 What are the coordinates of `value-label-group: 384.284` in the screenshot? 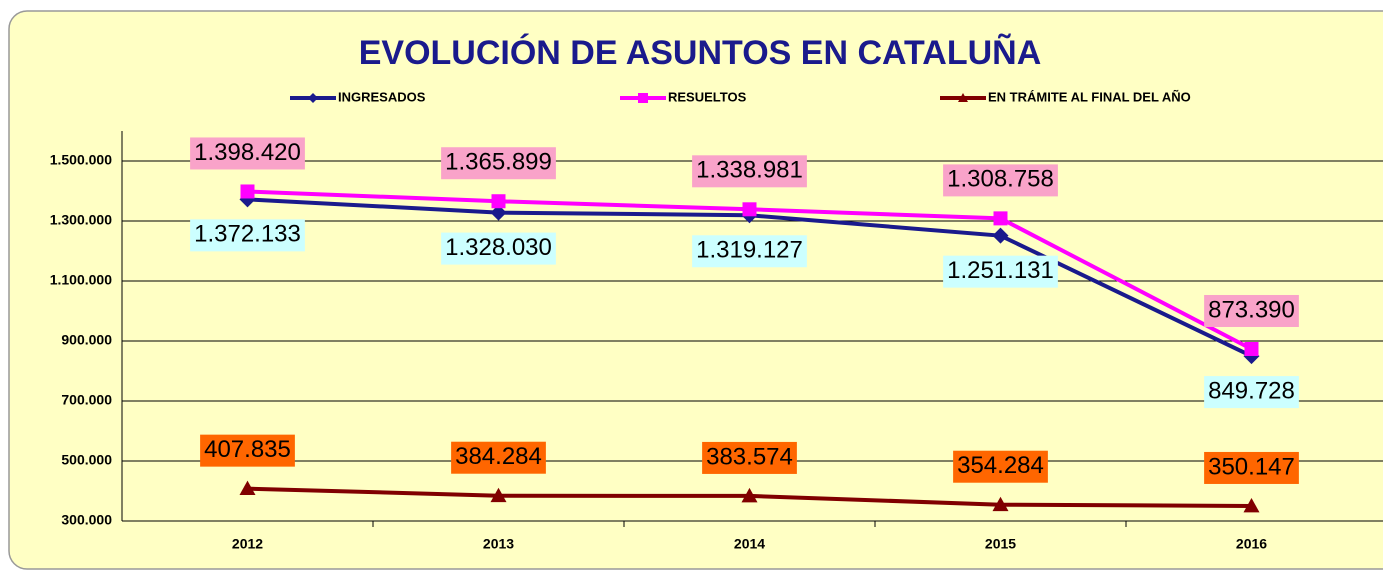 It's located at (498, 457).